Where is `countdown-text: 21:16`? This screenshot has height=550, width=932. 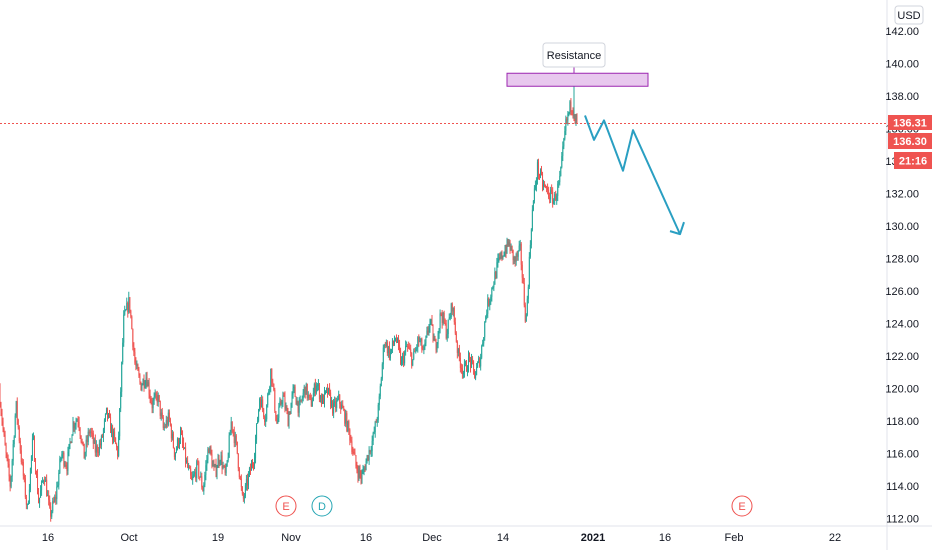
countdown-text: 21:16 is located at coordinates (913, 162).